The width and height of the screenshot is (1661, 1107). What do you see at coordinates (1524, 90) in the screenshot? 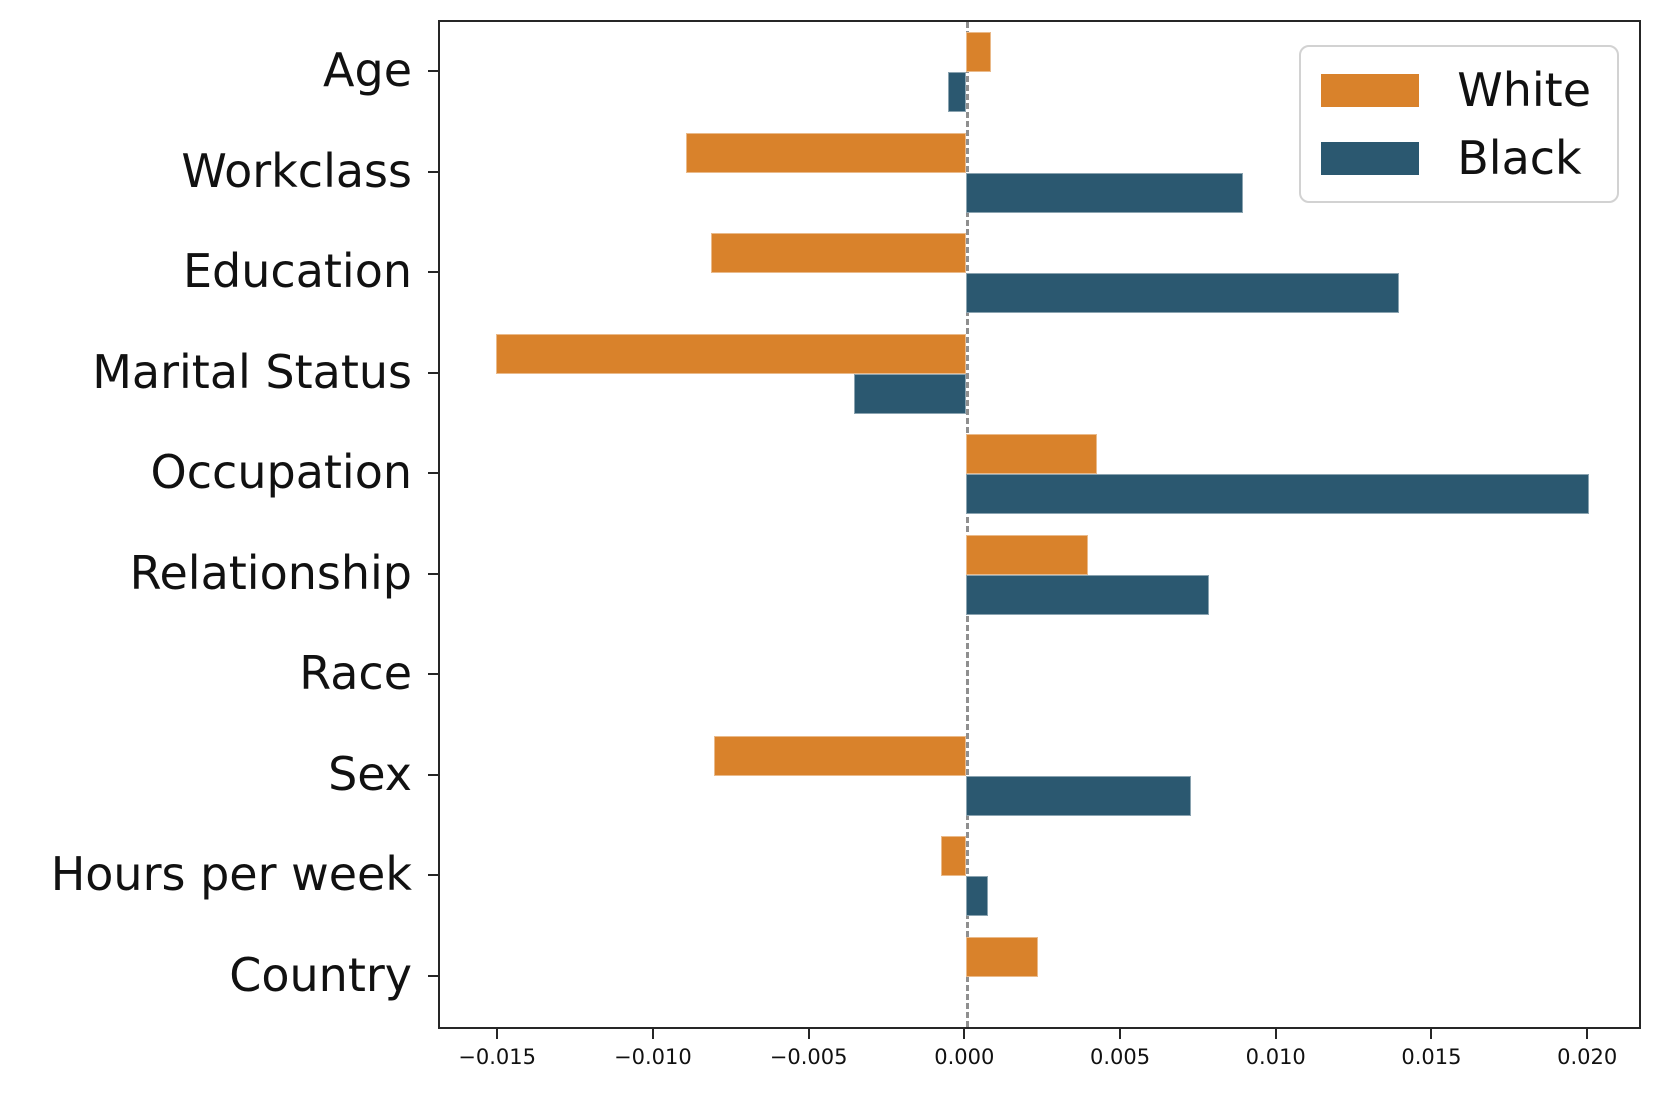
I see `legend-label-white: White` at bounding box center [1524, 90].